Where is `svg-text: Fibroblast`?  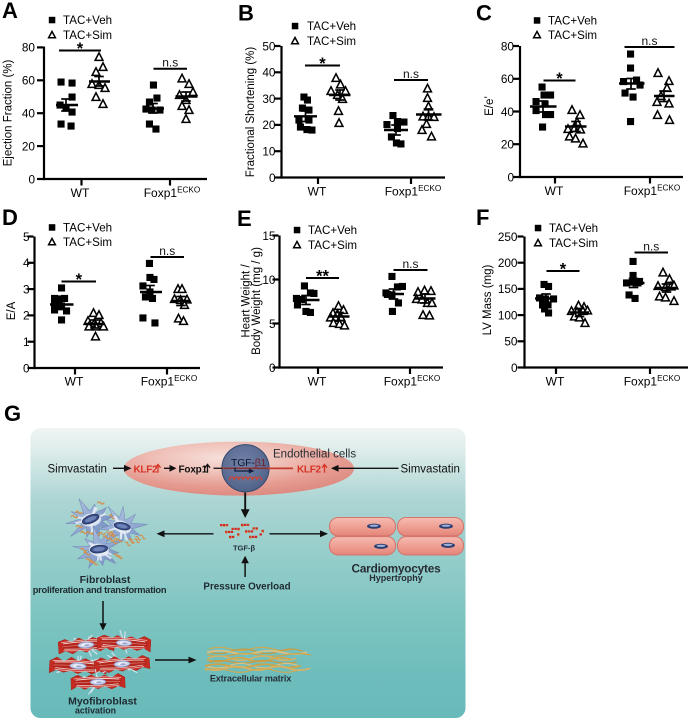
svg-text: Fibroblast is located at coordinates (105, 580).